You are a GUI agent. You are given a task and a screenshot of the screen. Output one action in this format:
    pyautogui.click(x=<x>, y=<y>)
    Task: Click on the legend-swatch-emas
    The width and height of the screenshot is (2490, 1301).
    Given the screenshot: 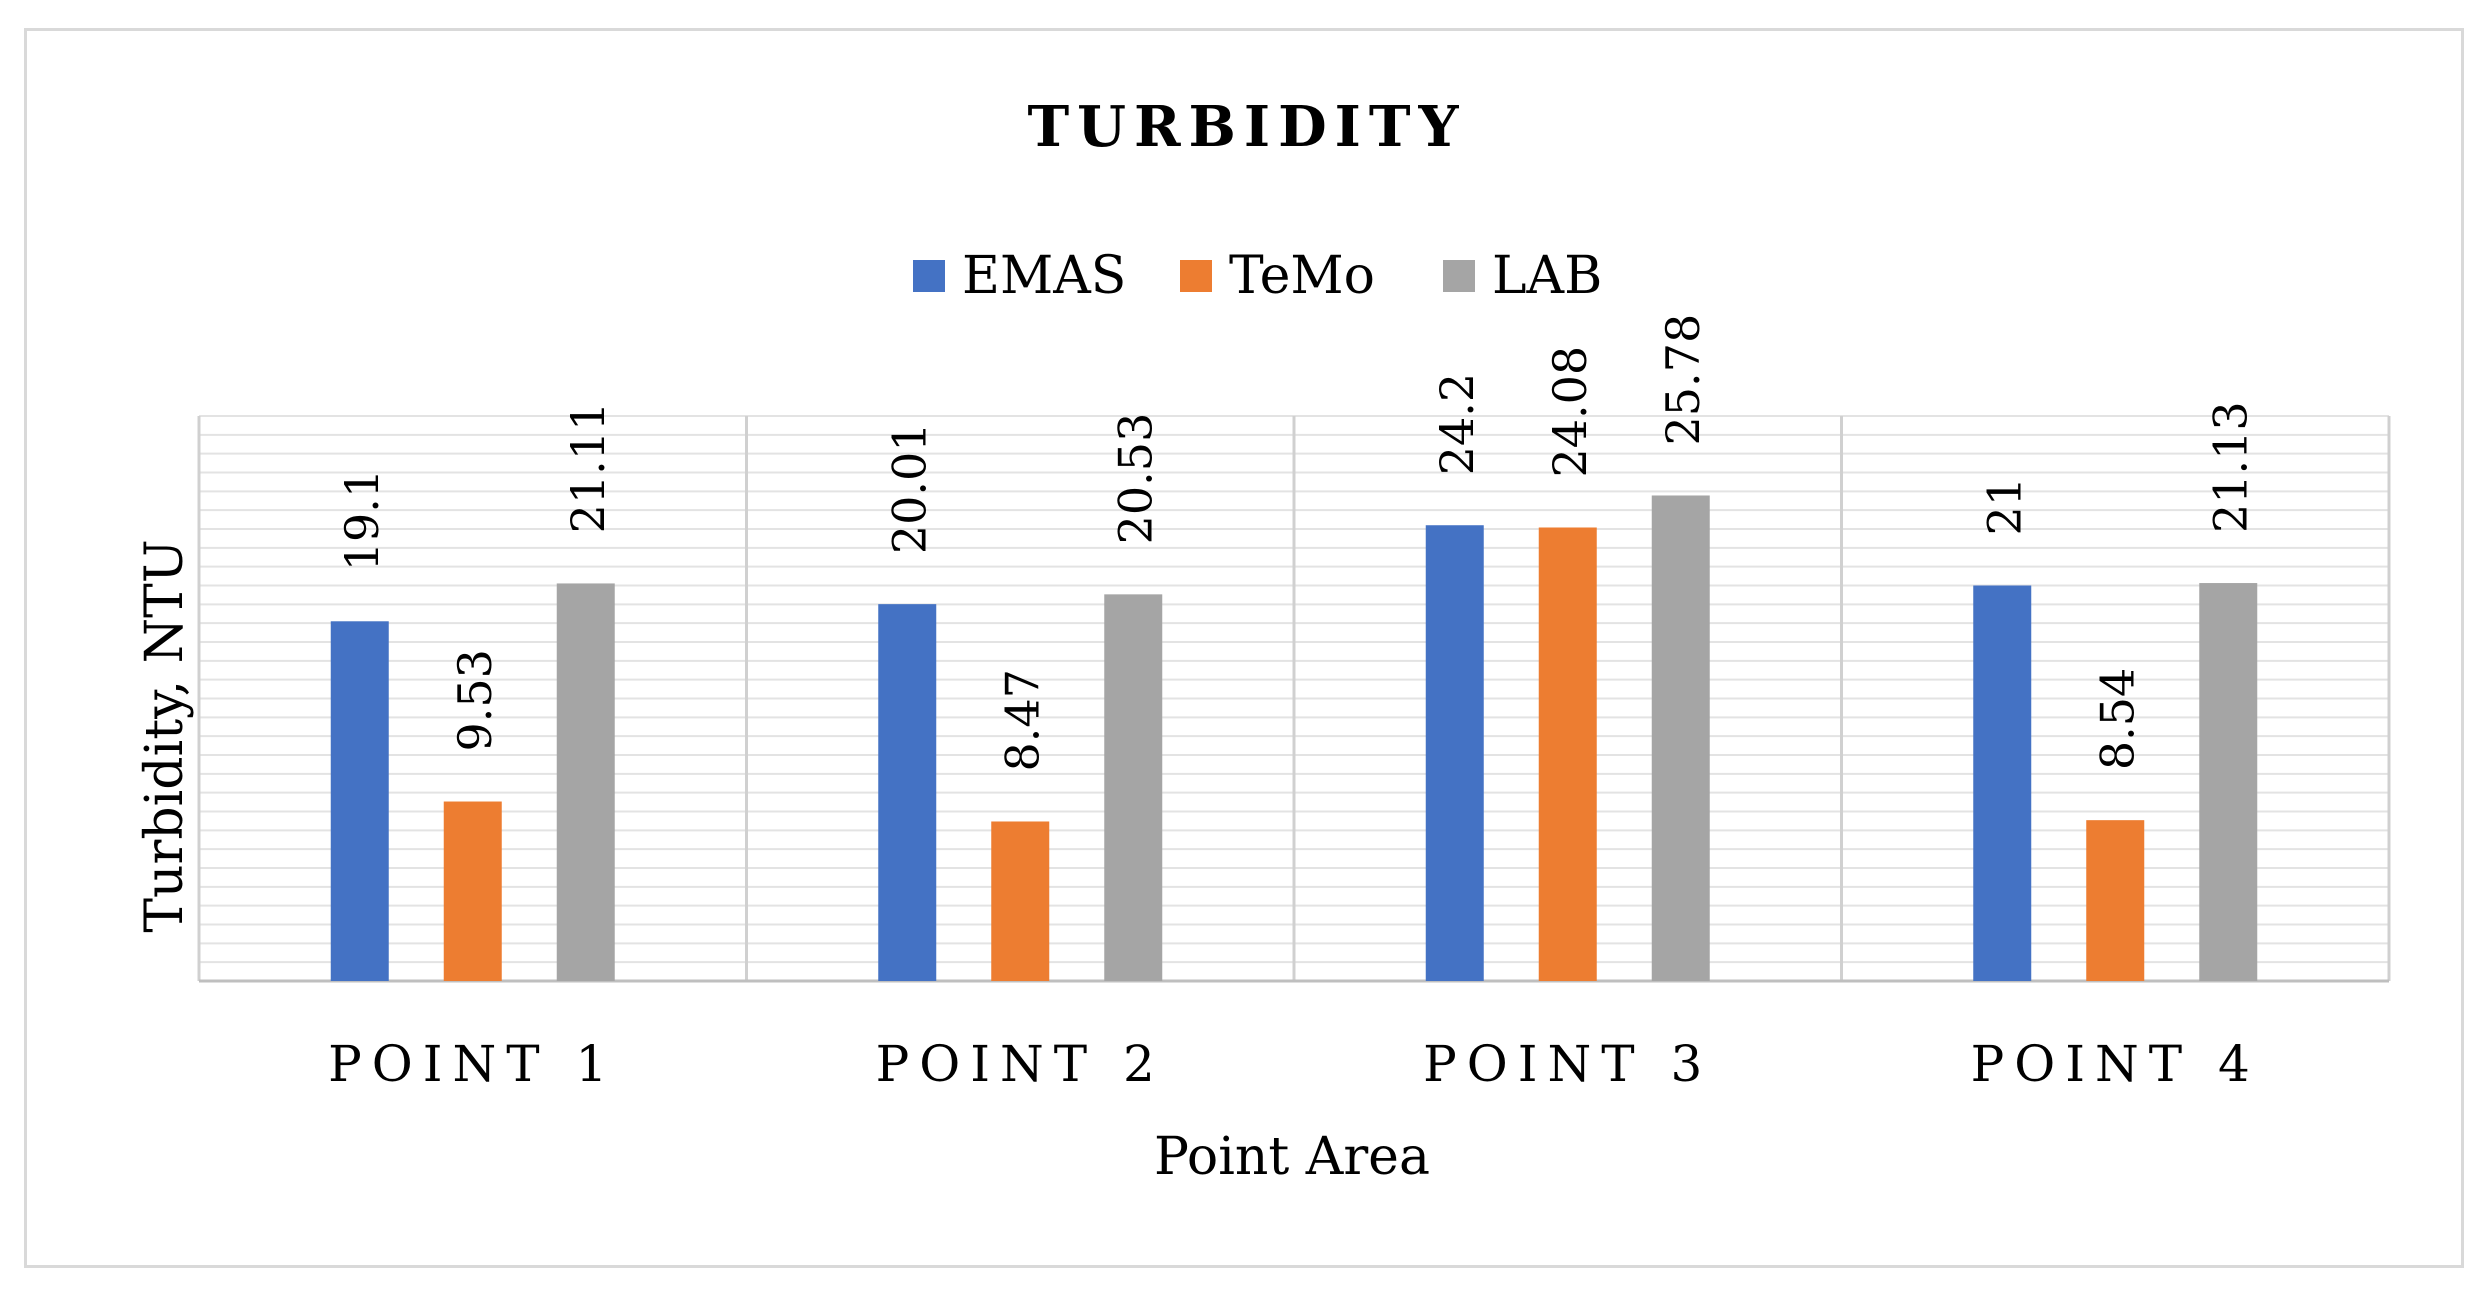 What is the action you would take?
    pyautogui.click(x=929, y=276)
    